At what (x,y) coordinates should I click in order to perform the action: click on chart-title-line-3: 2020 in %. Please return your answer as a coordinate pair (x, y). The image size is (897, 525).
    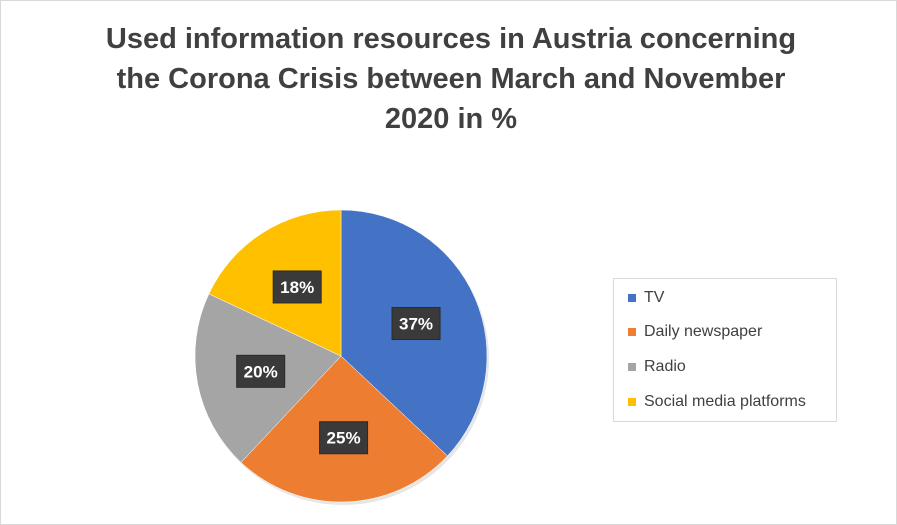
    Looking at the image, I should click on (451, 119).